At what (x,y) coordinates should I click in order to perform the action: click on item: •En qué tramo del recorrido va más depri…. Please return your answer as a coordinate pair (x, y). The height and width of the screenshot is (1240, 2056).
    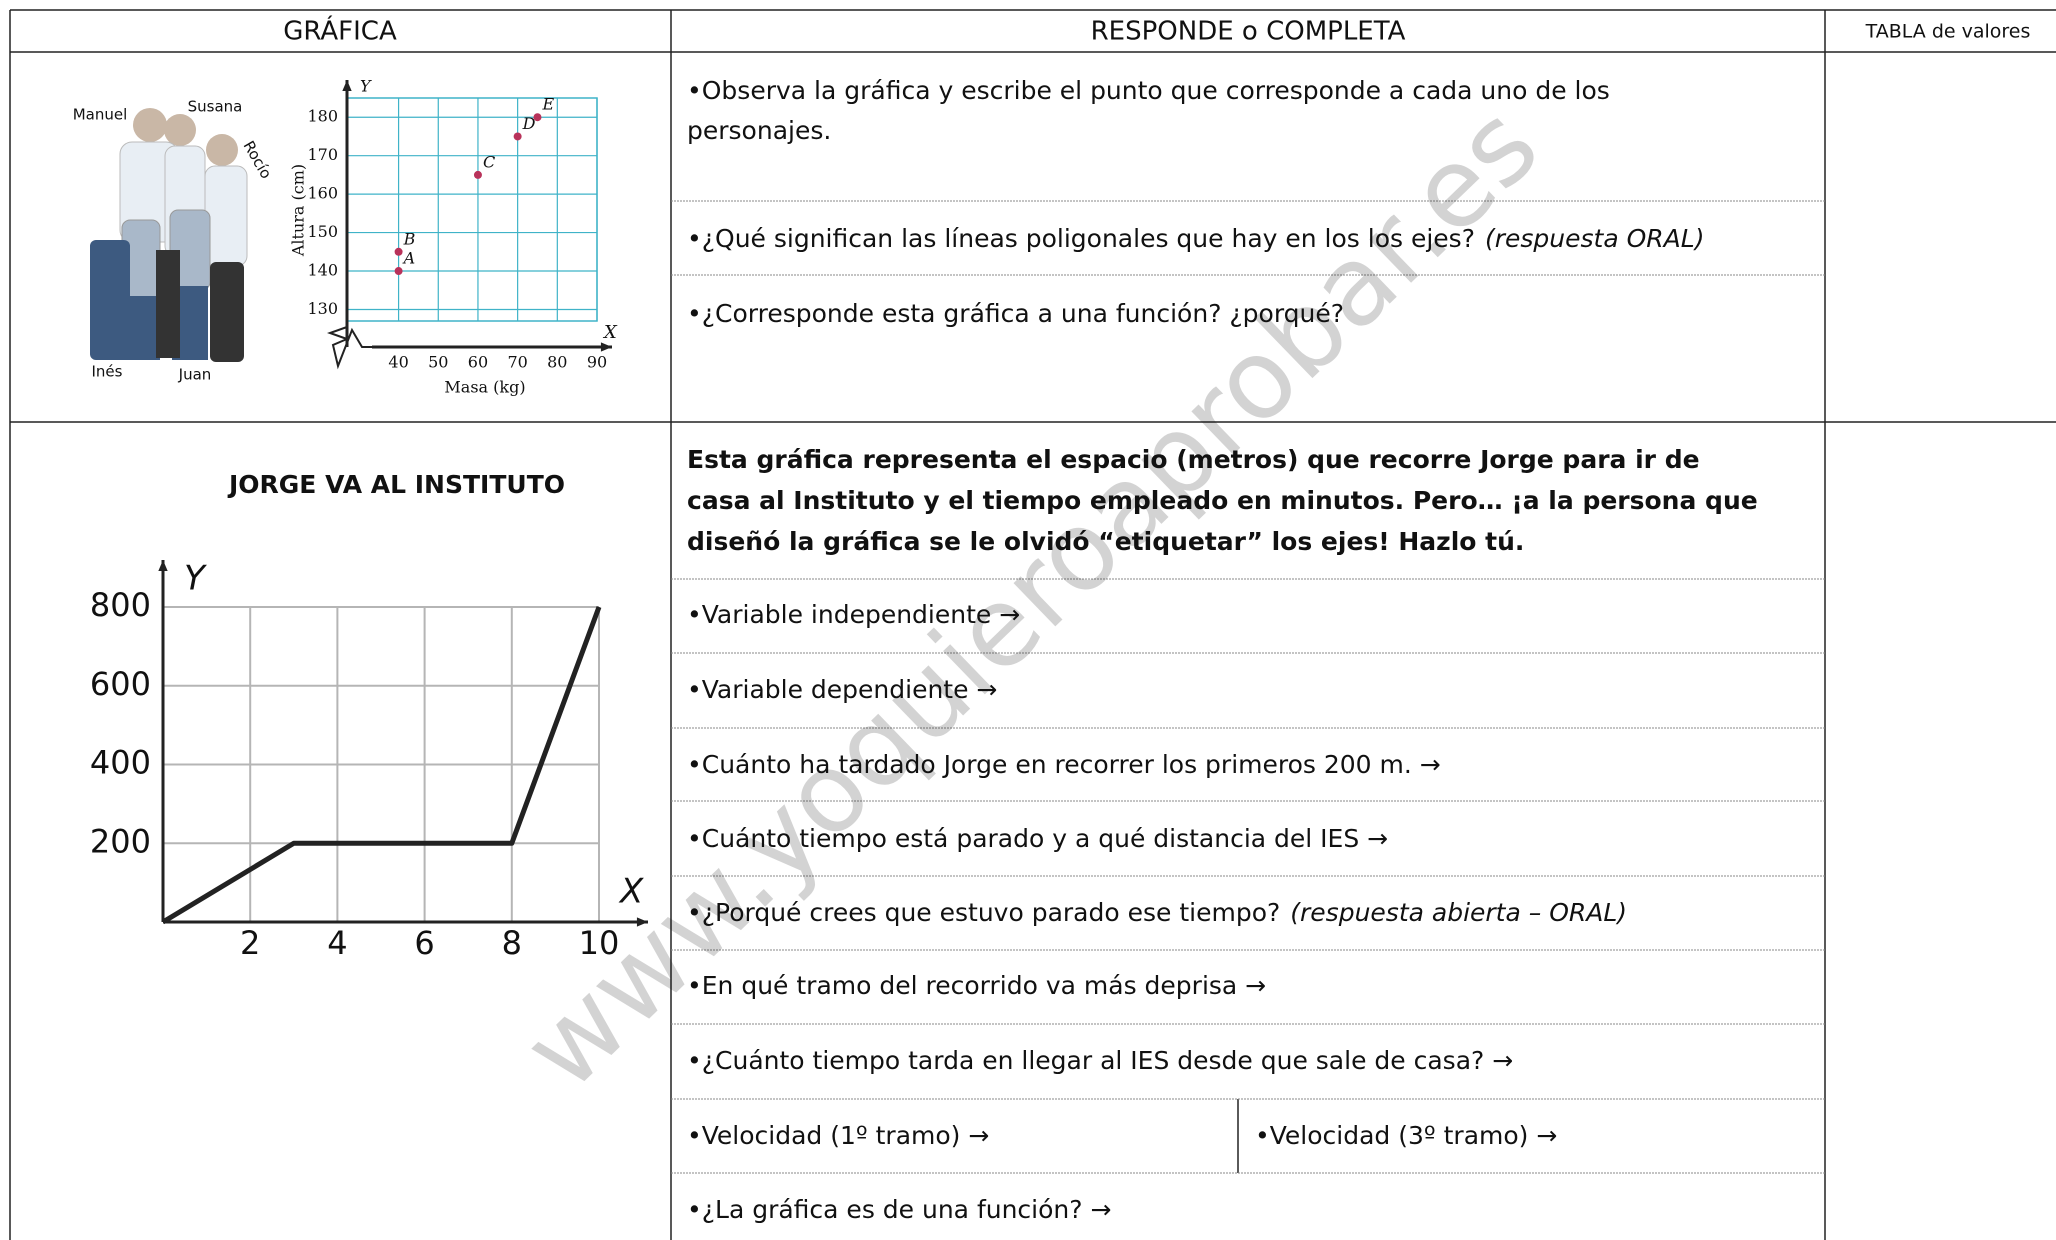
    Looking at the image, I should click on (976, 985).